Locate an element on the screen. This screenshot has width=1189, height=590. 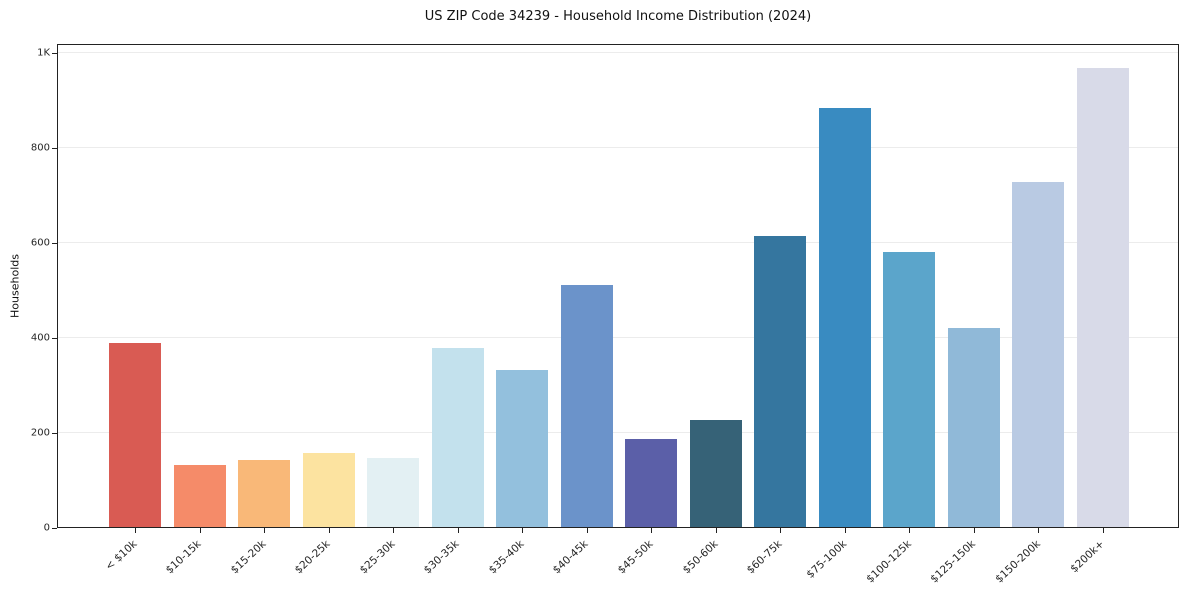
y-tick-label: 800 is located at coordinates (40, 148).